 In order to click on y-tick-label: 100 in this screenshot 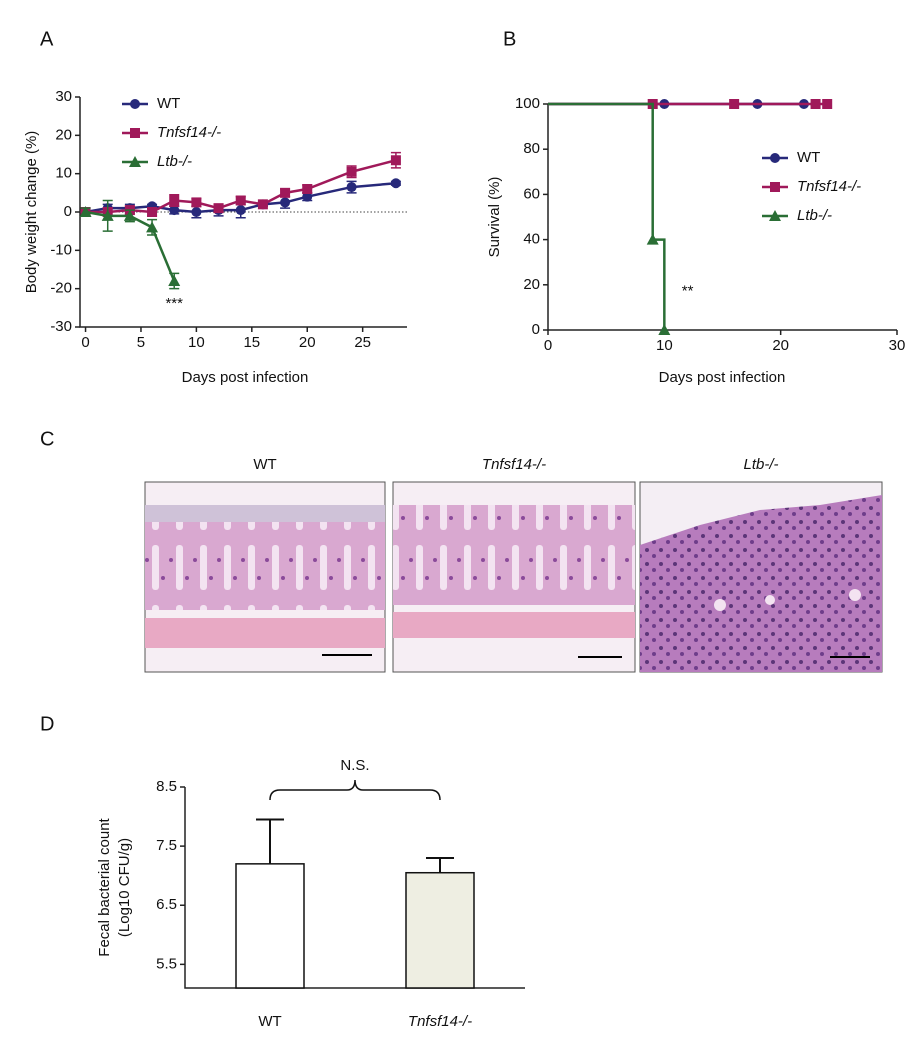, I will do `click(527, 103)`.